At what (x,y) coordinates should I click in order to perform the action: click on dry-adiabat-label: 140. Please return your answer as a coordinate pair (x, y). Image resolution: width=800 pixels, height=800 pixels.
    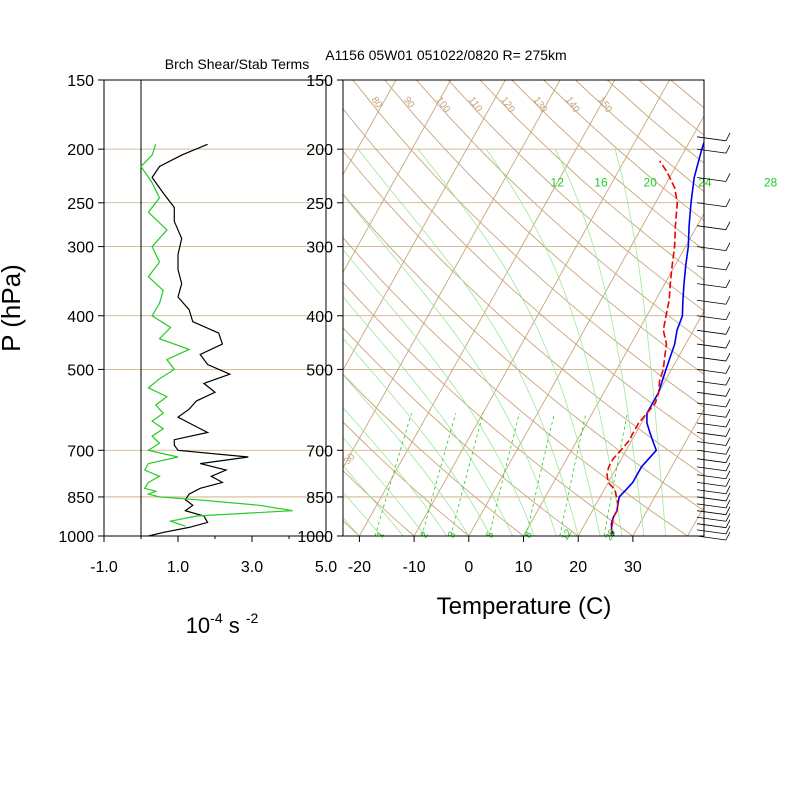
    Looking at the image, I should click on (572, 105).